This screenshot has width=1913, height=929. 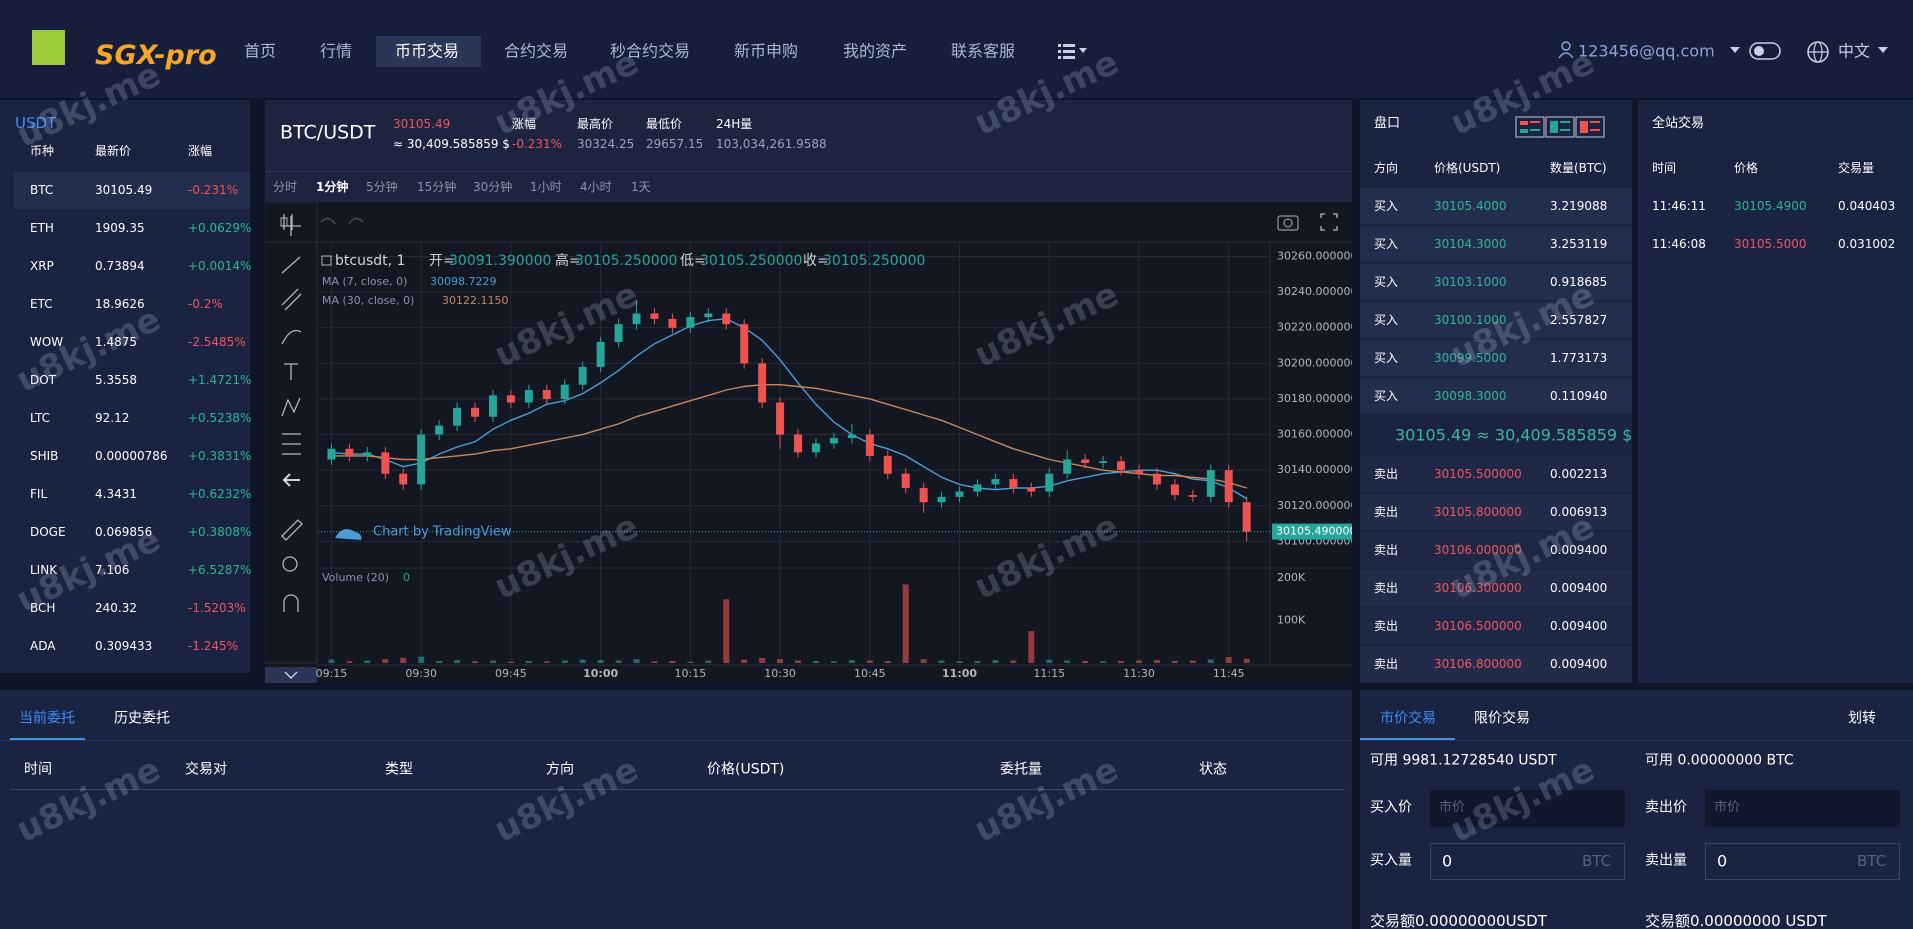 I want to click on orders-tab: 当前委托, so click(x=47, y=718).